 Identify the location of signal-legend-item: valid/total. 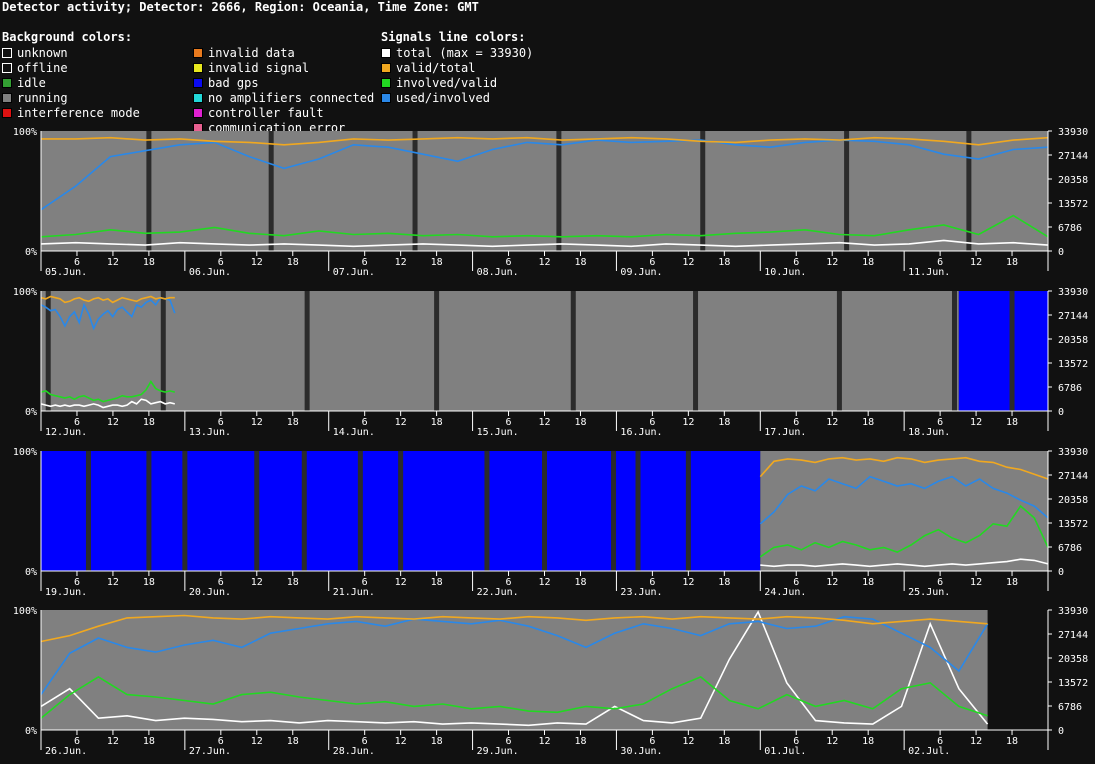
(457, 67).